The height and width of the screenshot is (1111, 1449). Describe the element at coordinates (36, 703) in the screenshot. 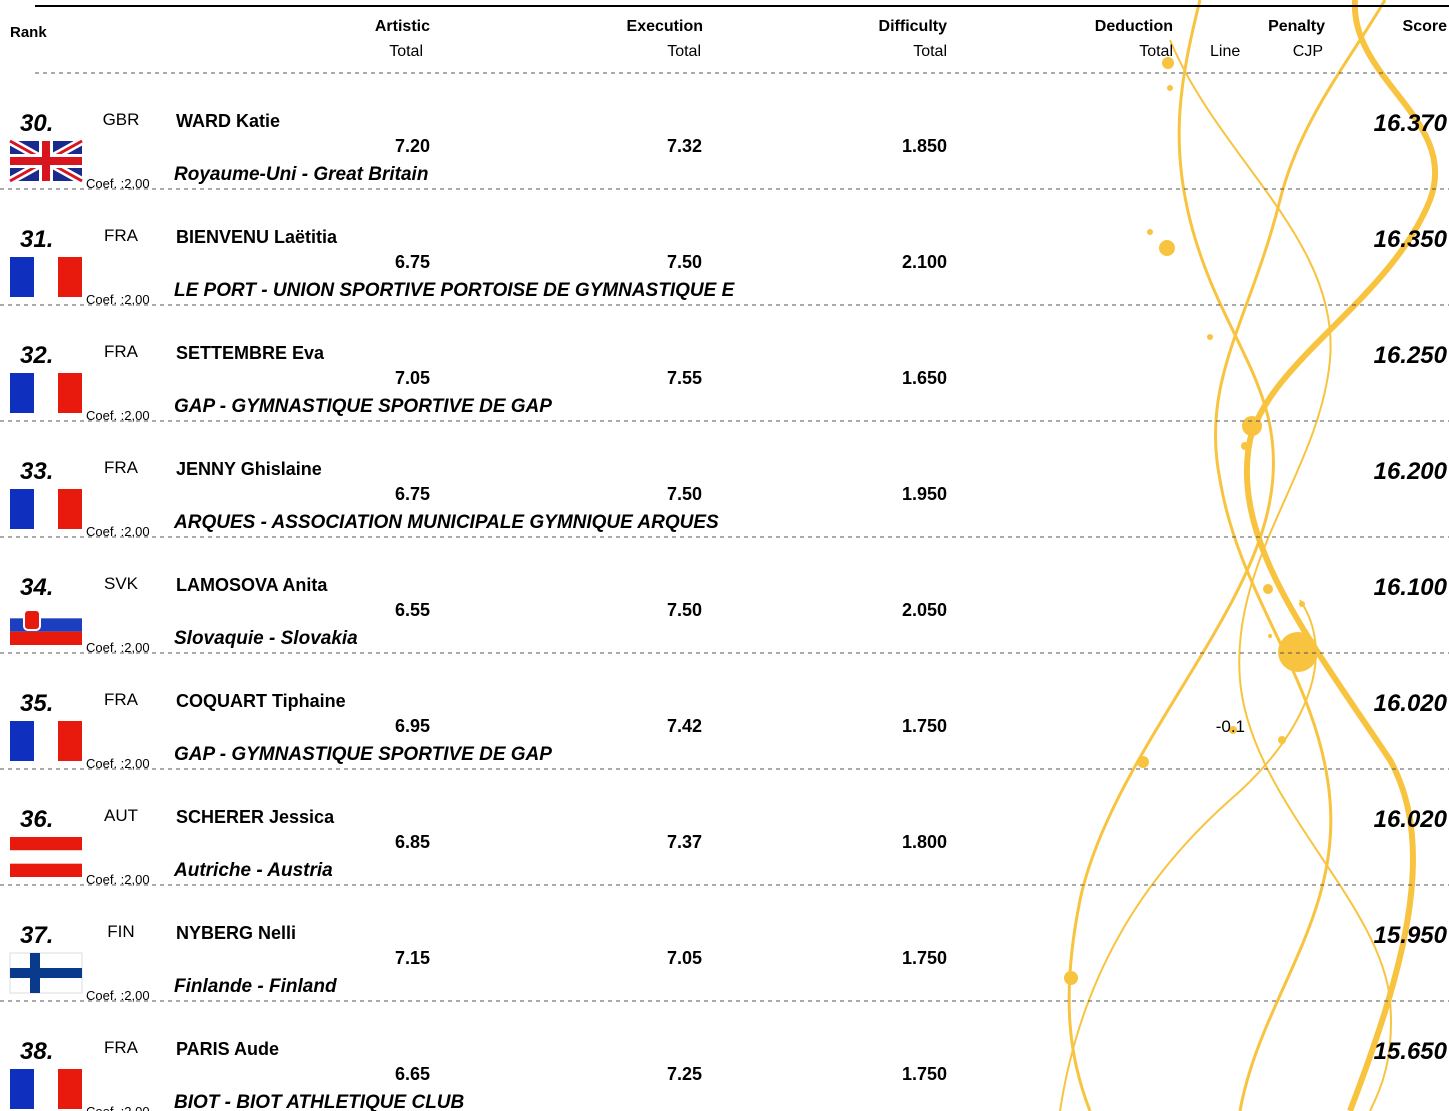

I see `rank: 35.` at that location.